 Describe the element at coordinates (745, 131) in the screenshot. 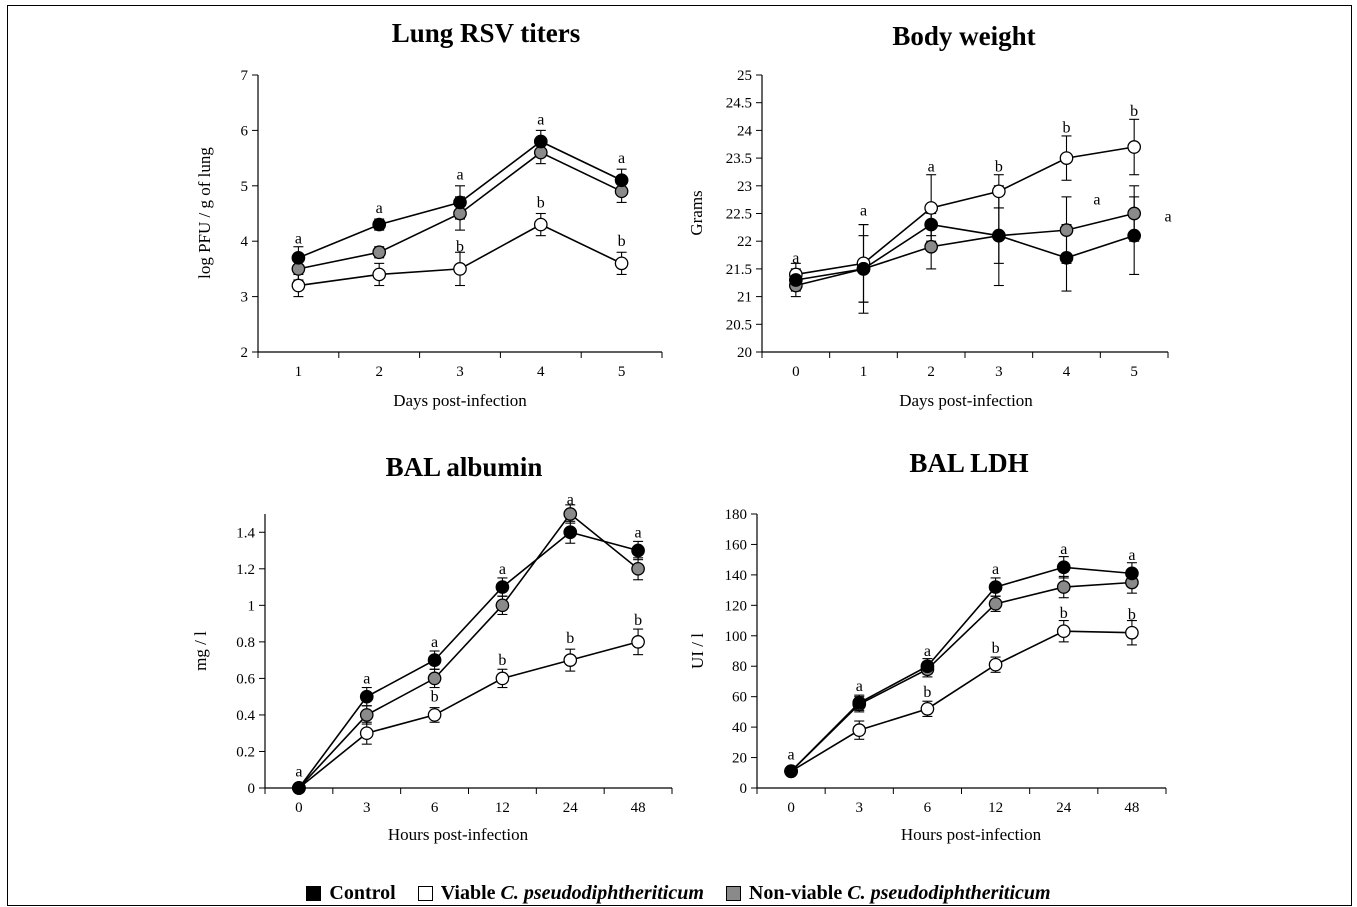

I see `y-tick-label: 24` at that location.